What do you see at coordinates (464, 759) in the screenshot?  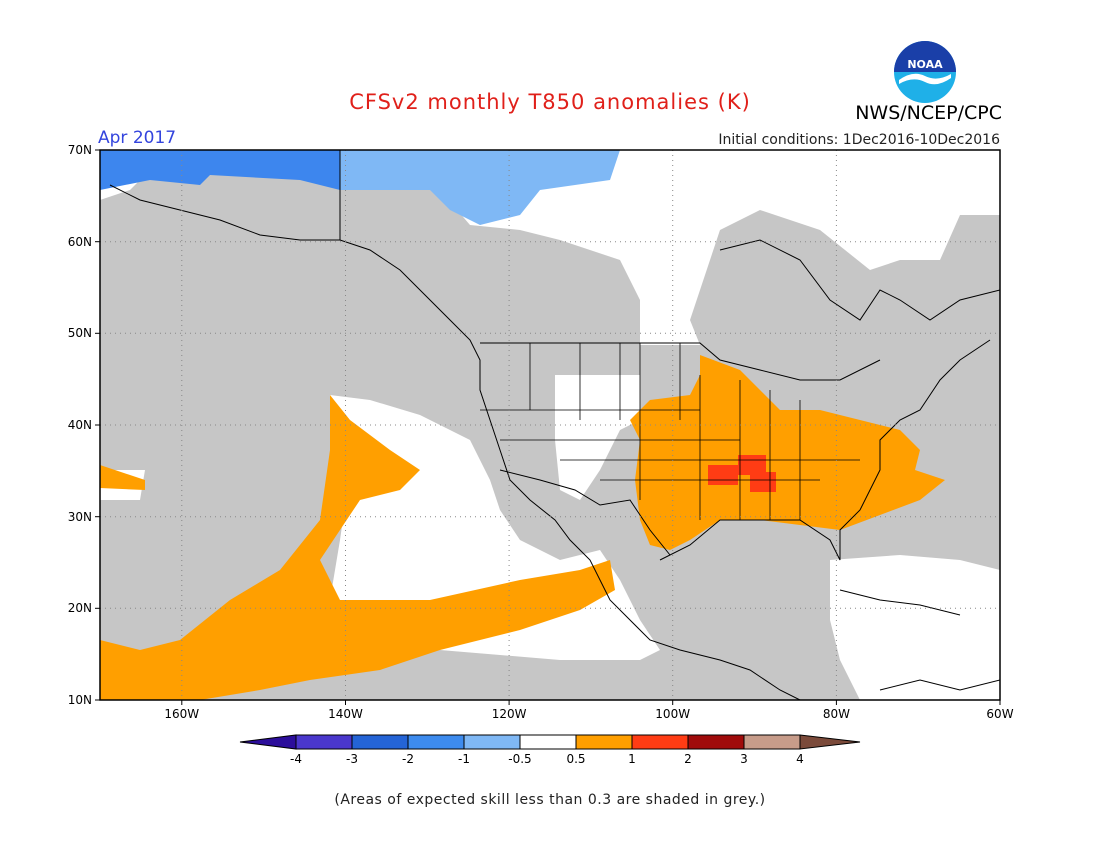 I see `colorbar-label: -1` at bounding box center [464, 759].